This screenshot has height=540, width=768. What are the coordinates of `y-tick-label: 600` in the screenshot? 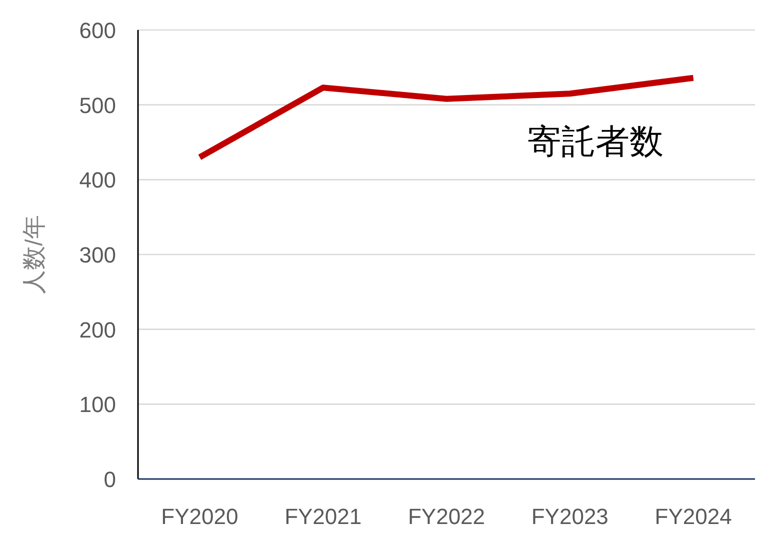 It's located at (97, 30).